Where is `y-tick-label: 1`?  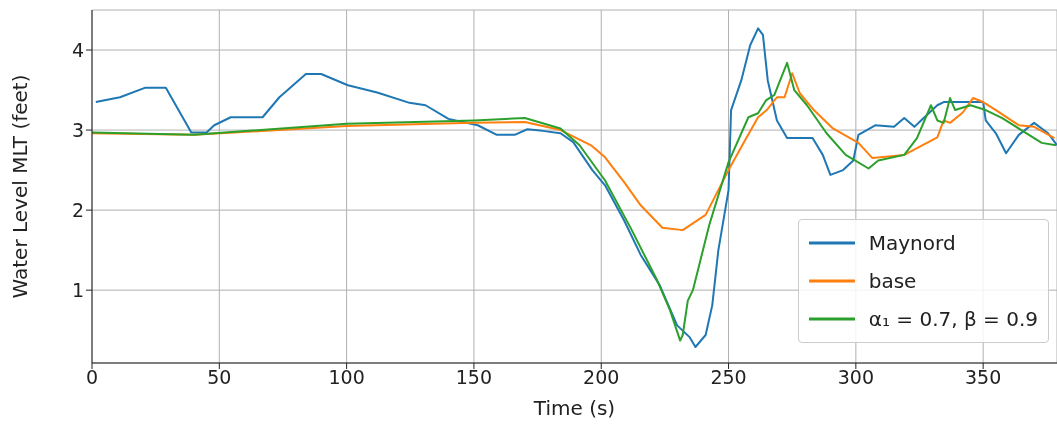 y-tick-label: 1 is located at coordinates (77, 289).